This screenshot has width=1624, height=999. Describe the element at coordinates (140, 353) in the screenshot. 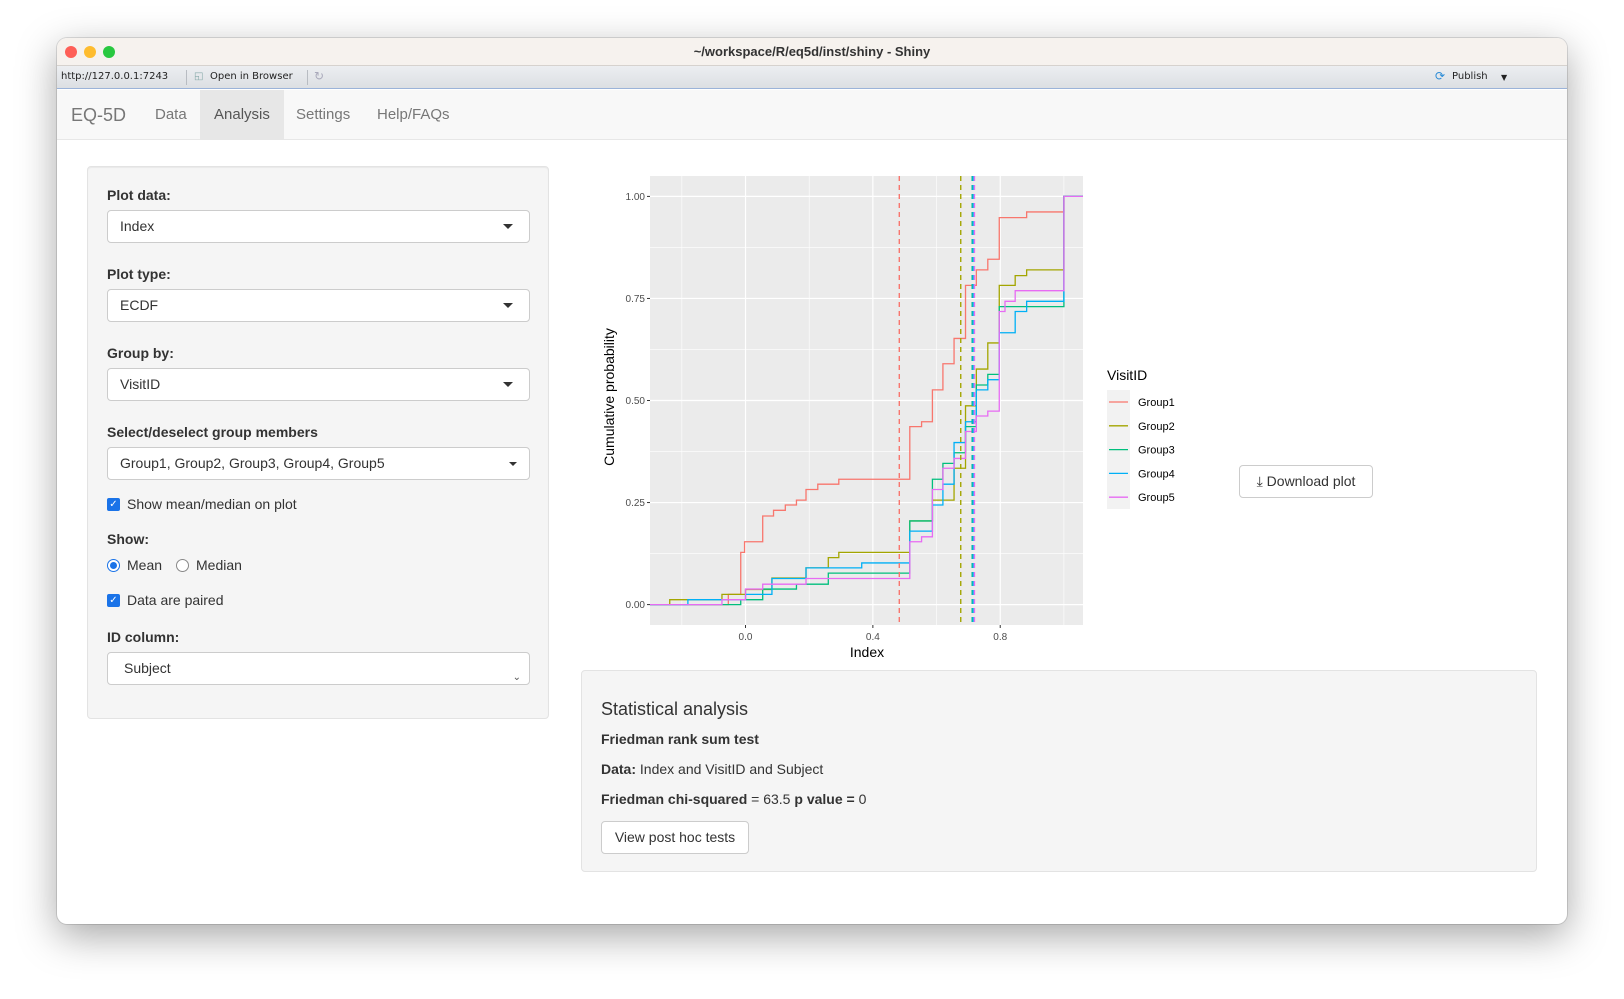

I see `group-by-label: Group by:` at that location.